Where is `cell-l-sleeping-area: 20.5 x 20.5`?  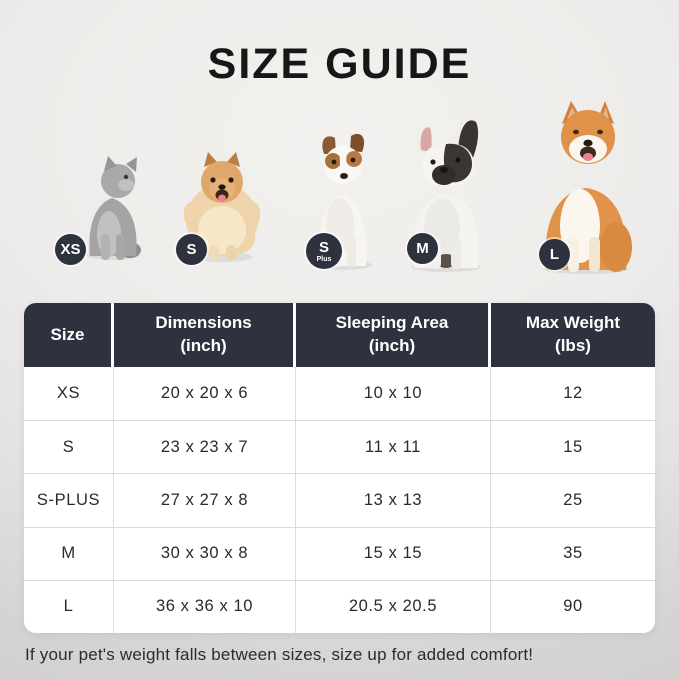
cell-l-sleeping-area: 20.5 x 20.5 is located at coordinates (393, 606).